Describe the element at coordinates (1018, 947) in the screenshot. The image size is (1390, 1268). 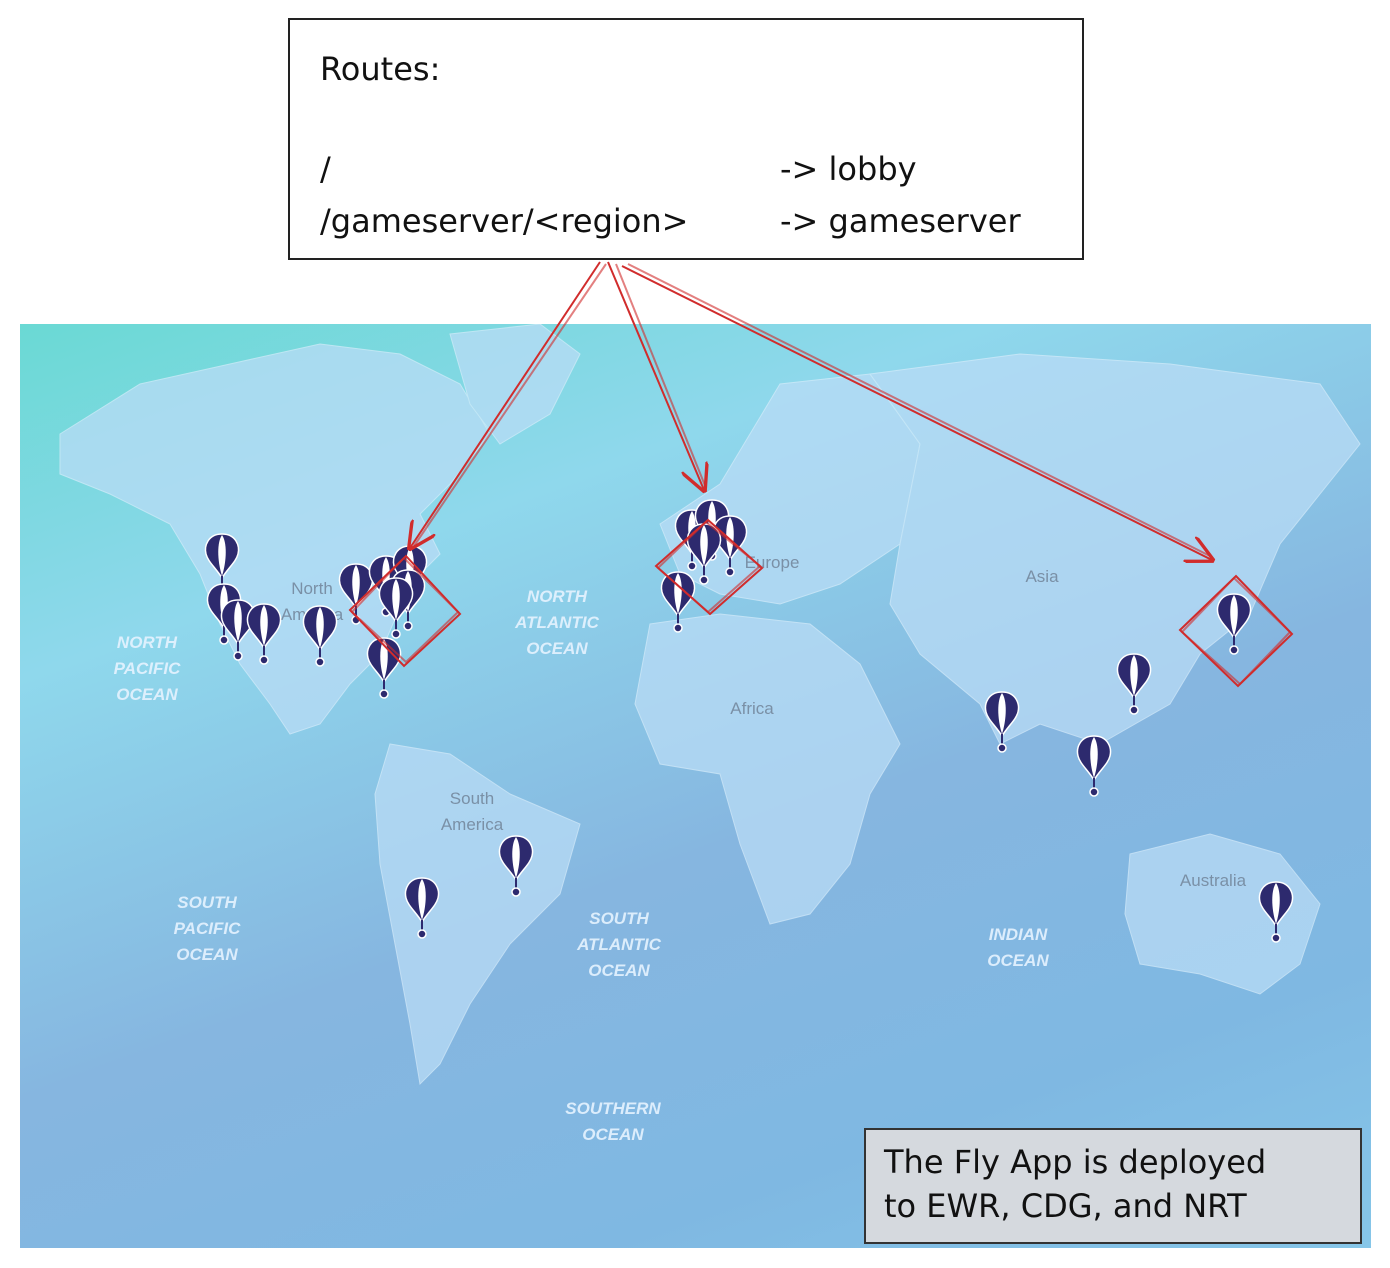
I see `ocean-label-indian: INDIAN OCEAN` at that location.